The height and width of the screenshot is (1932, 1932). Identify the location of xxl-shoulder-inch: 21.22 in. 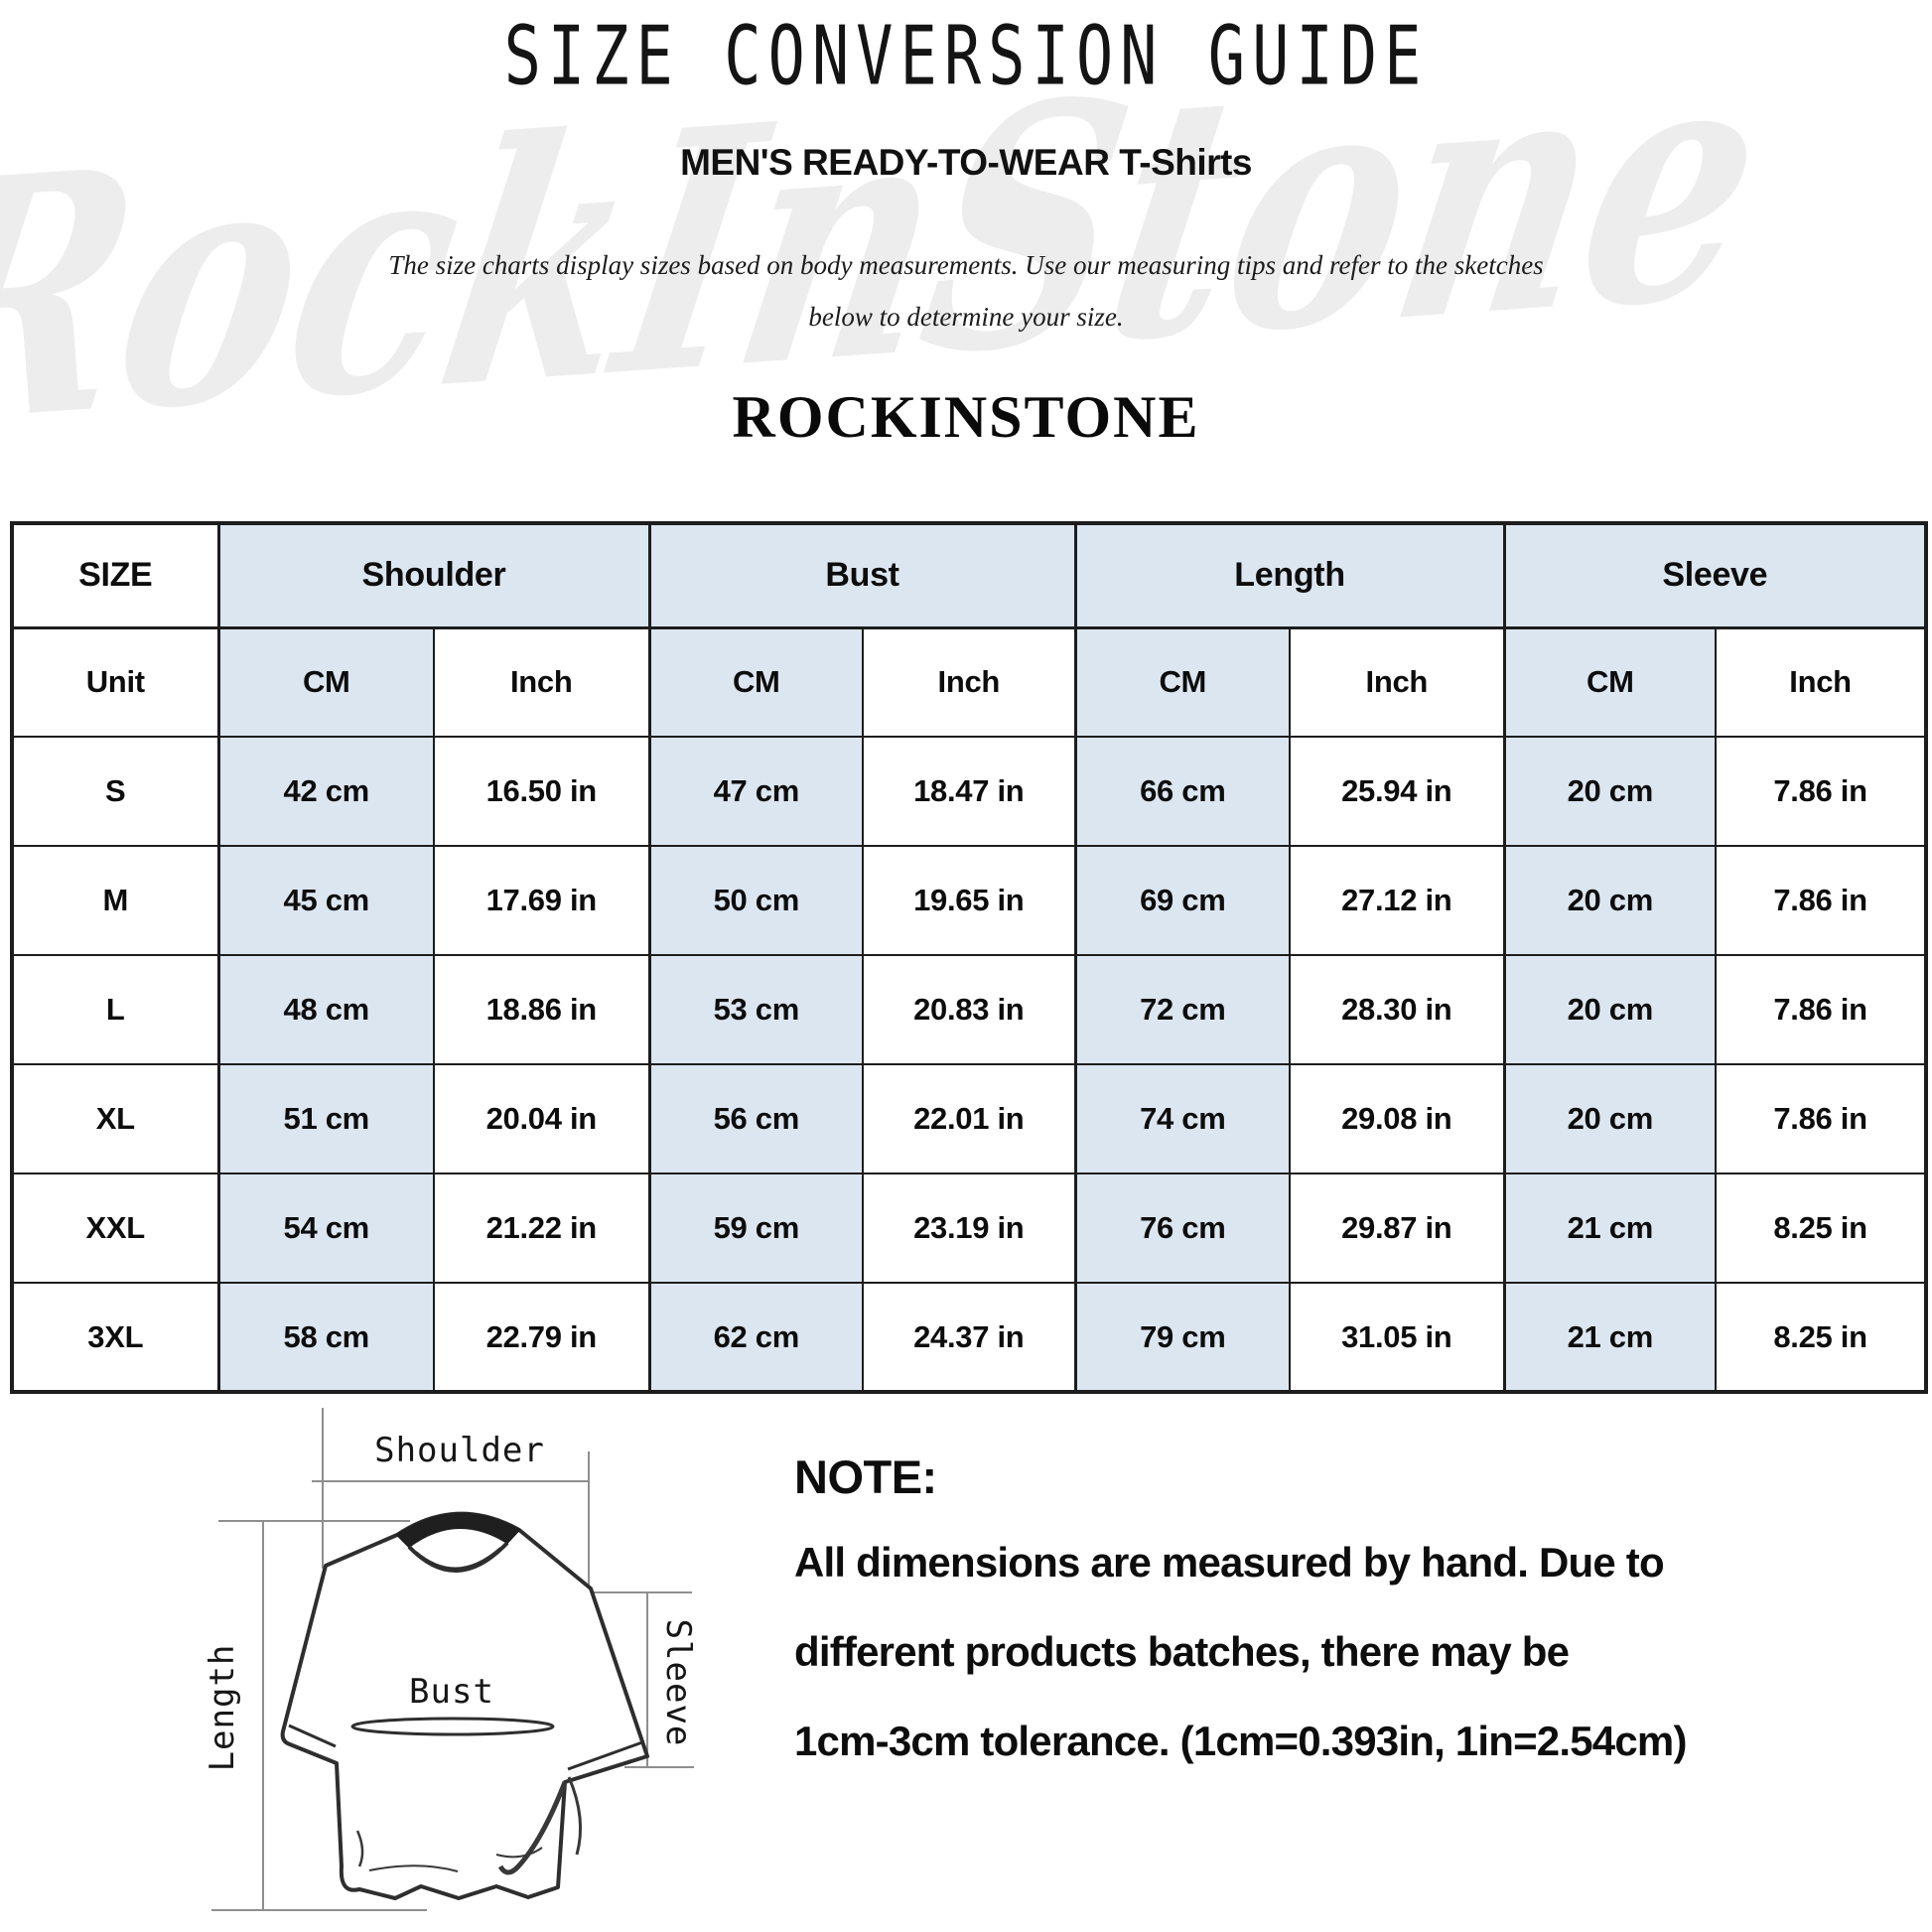
(541, 1228).